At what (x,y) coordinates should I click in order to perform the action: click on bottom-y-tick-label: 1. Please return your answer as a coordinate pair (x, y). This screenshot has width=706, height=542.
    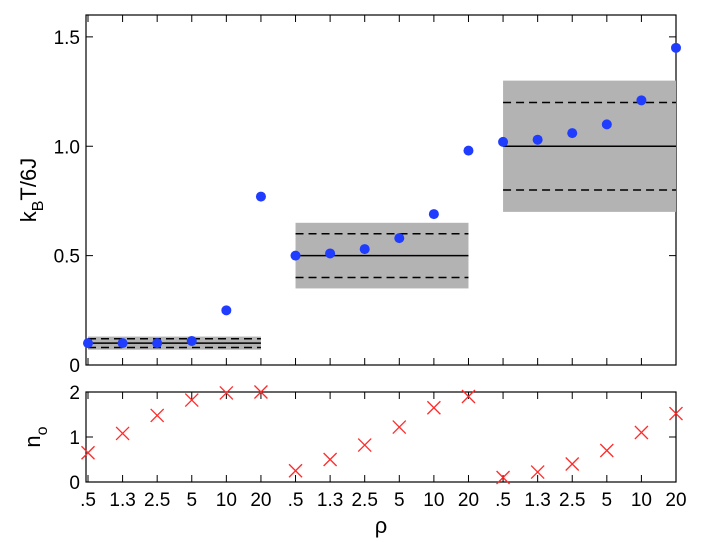
    Looking at the image, I should click on (74, 438).